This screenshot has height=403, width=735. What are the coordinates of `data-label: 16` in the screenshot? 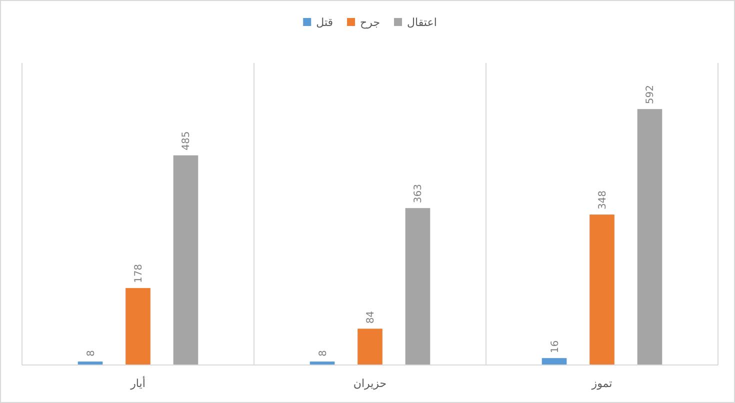 It's located at (555, 347).